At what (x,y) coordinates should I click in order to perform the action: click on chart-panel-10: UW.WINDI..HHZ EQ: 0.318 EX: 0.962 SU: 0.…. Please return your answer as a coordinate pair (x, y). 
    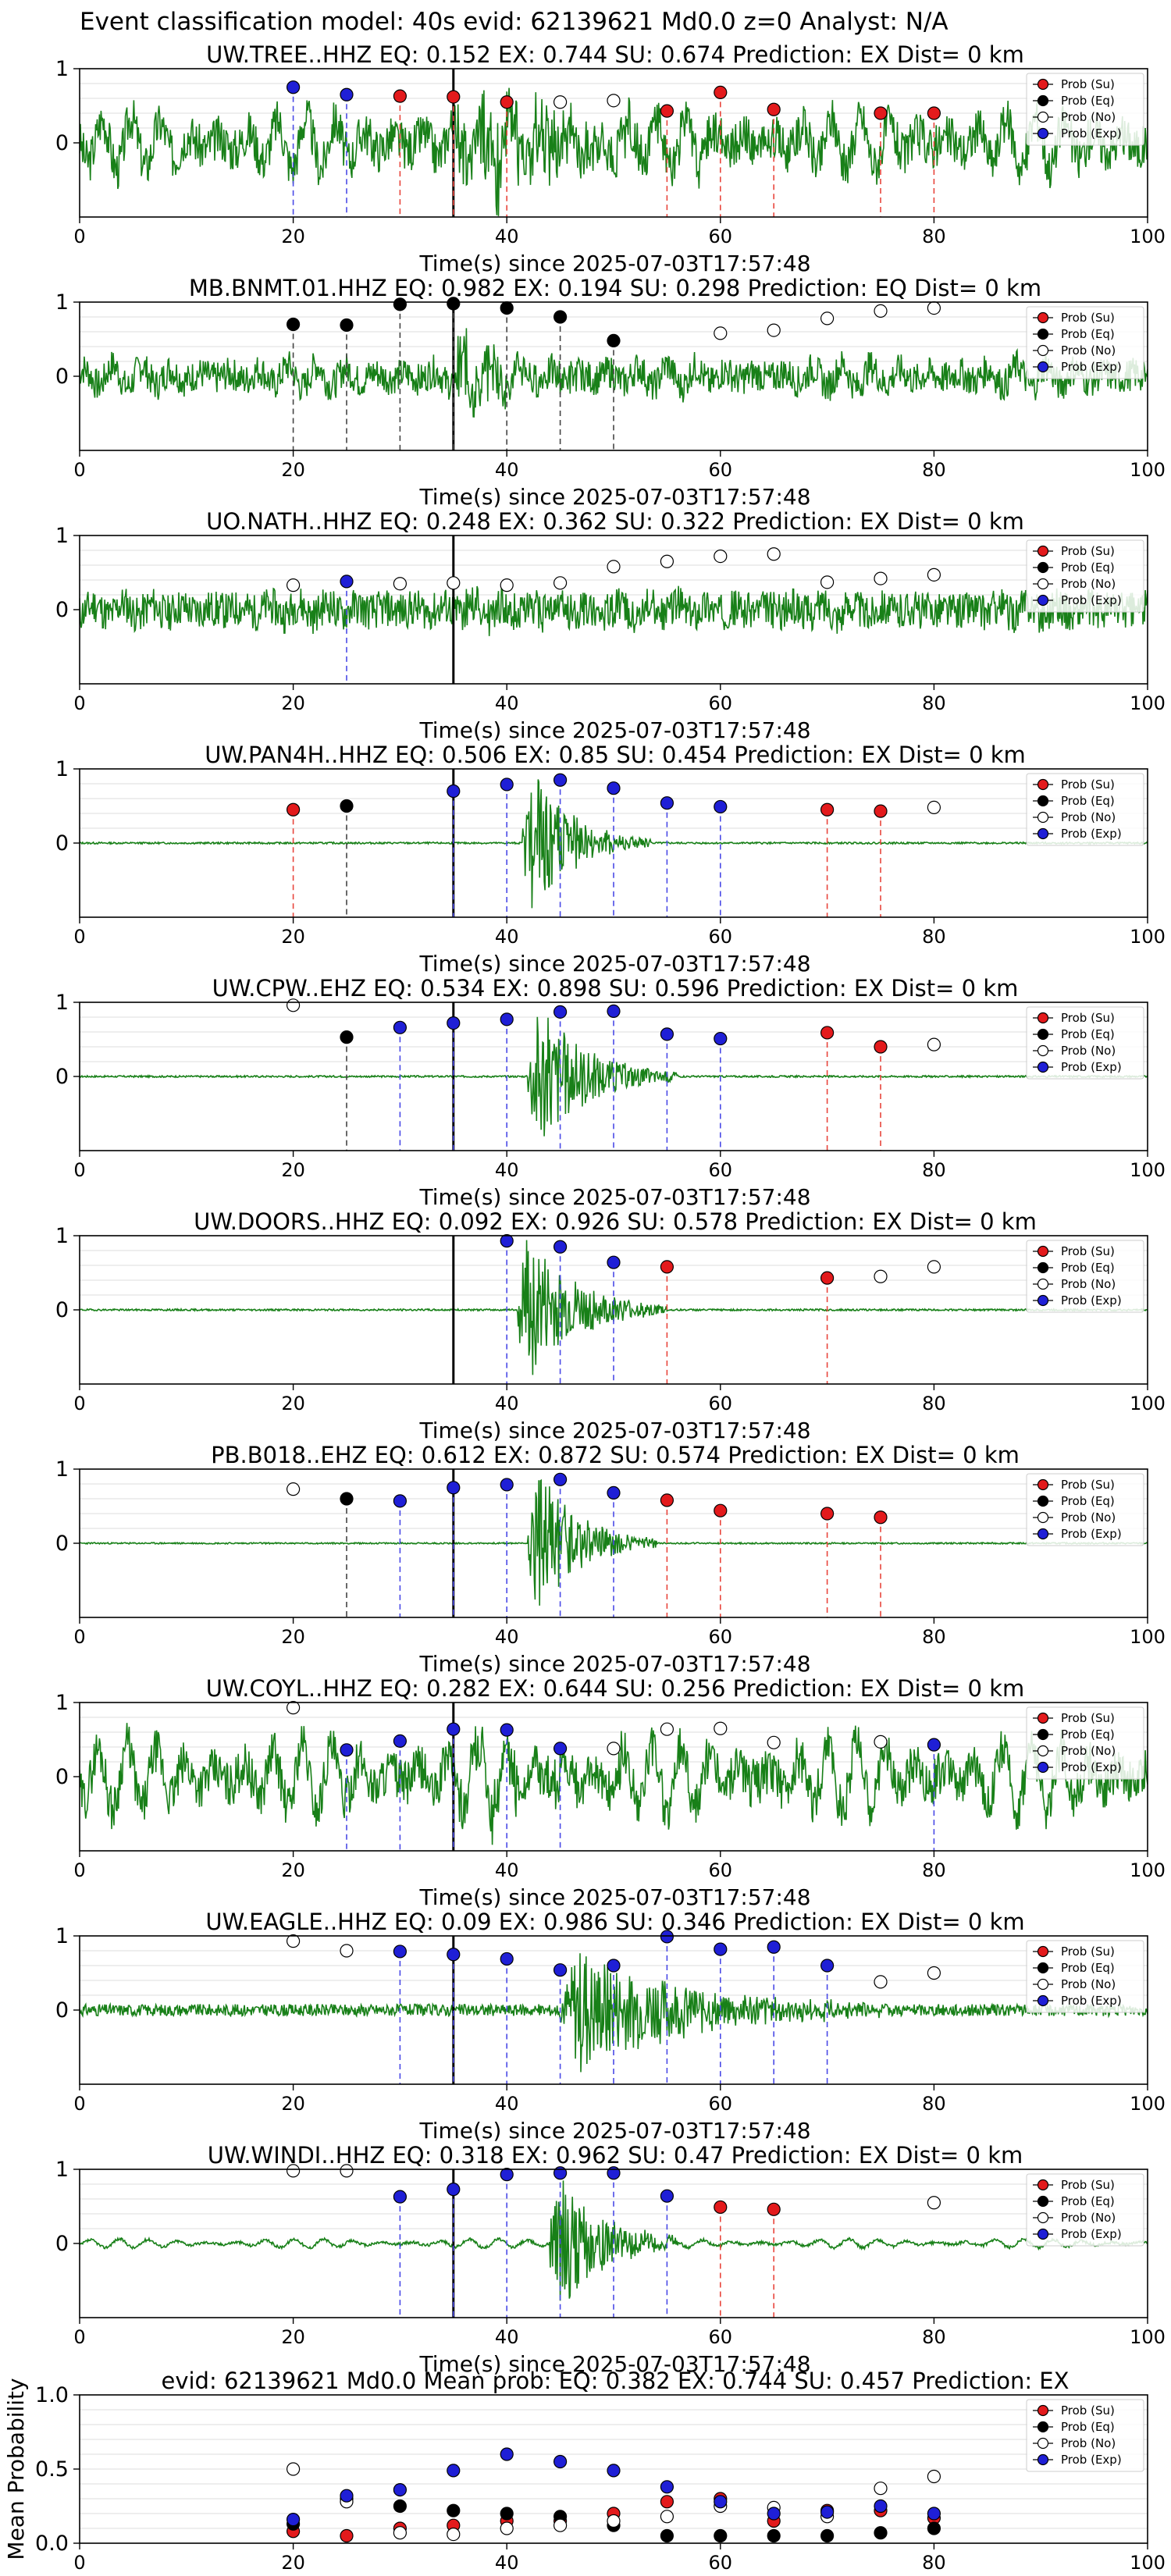
    Looking at the image, I should click on (610, 2259).